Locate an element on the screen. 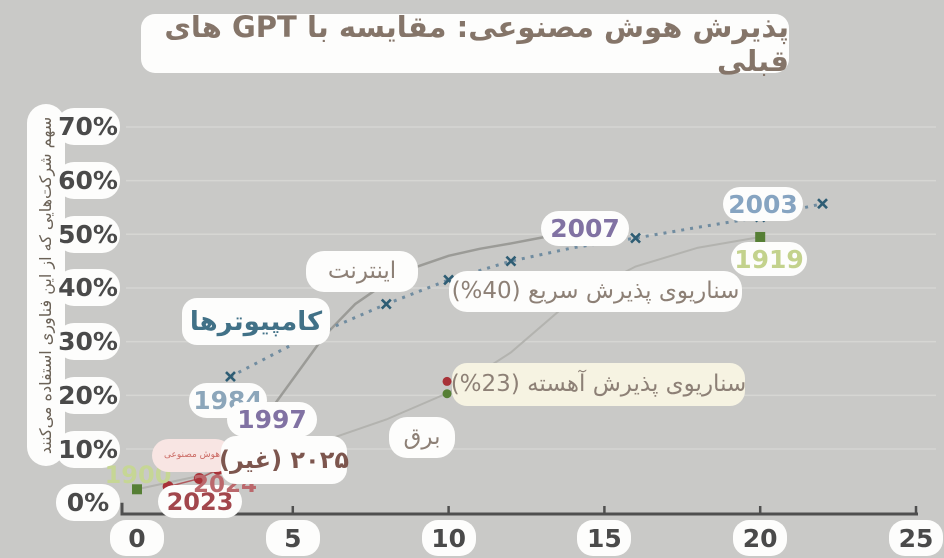  year-1997: 1997 is located at coordinates (272, 419).